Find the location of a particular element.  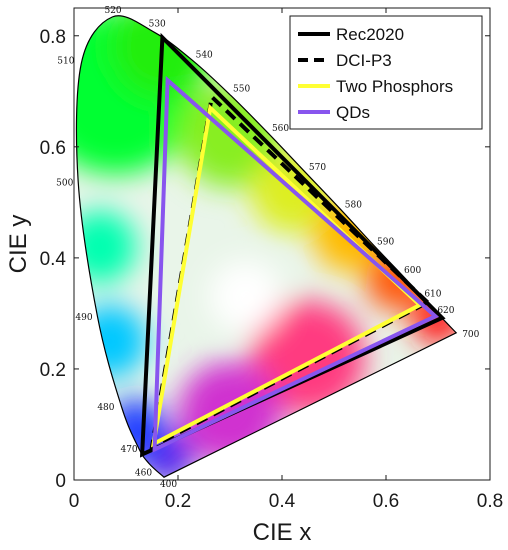

wavelength-label-560: 560 is located at coordinates (280, 129).